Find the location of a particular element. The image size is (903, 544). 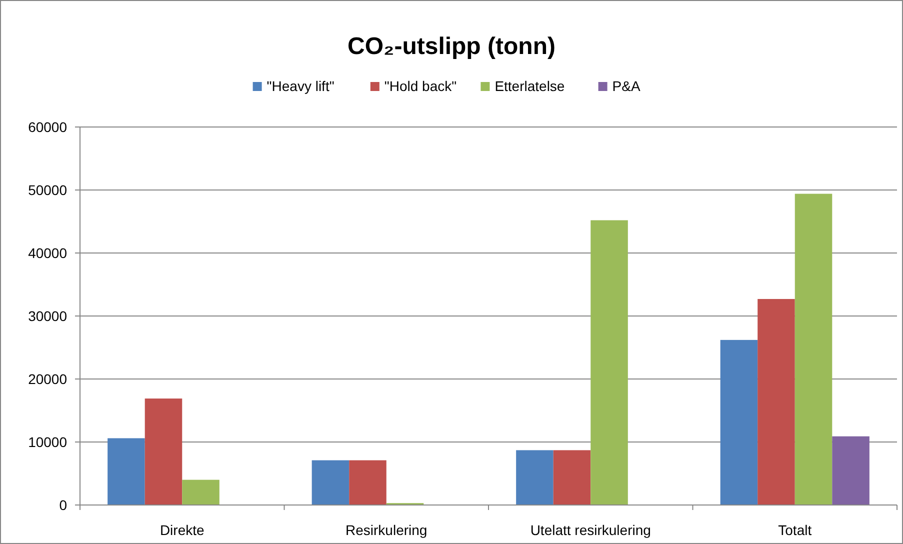

chart-title: CO₂-utslipp (tonn) is located at coordinates (452, 46).